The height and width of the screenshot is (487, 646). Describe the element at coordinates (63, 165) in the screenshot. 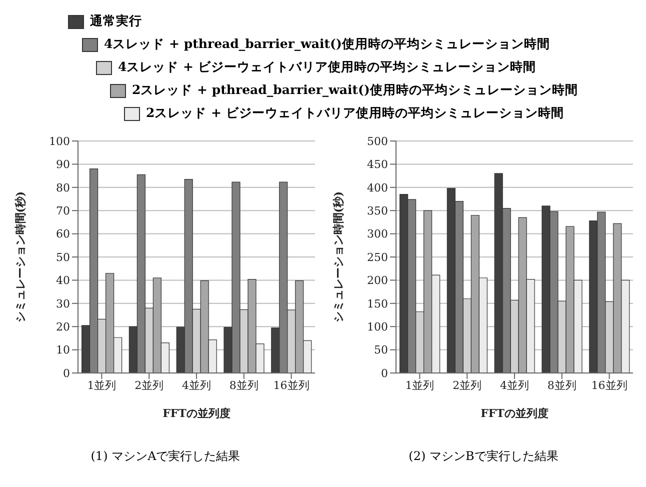

I see `y-tick-label: 90` at that location.